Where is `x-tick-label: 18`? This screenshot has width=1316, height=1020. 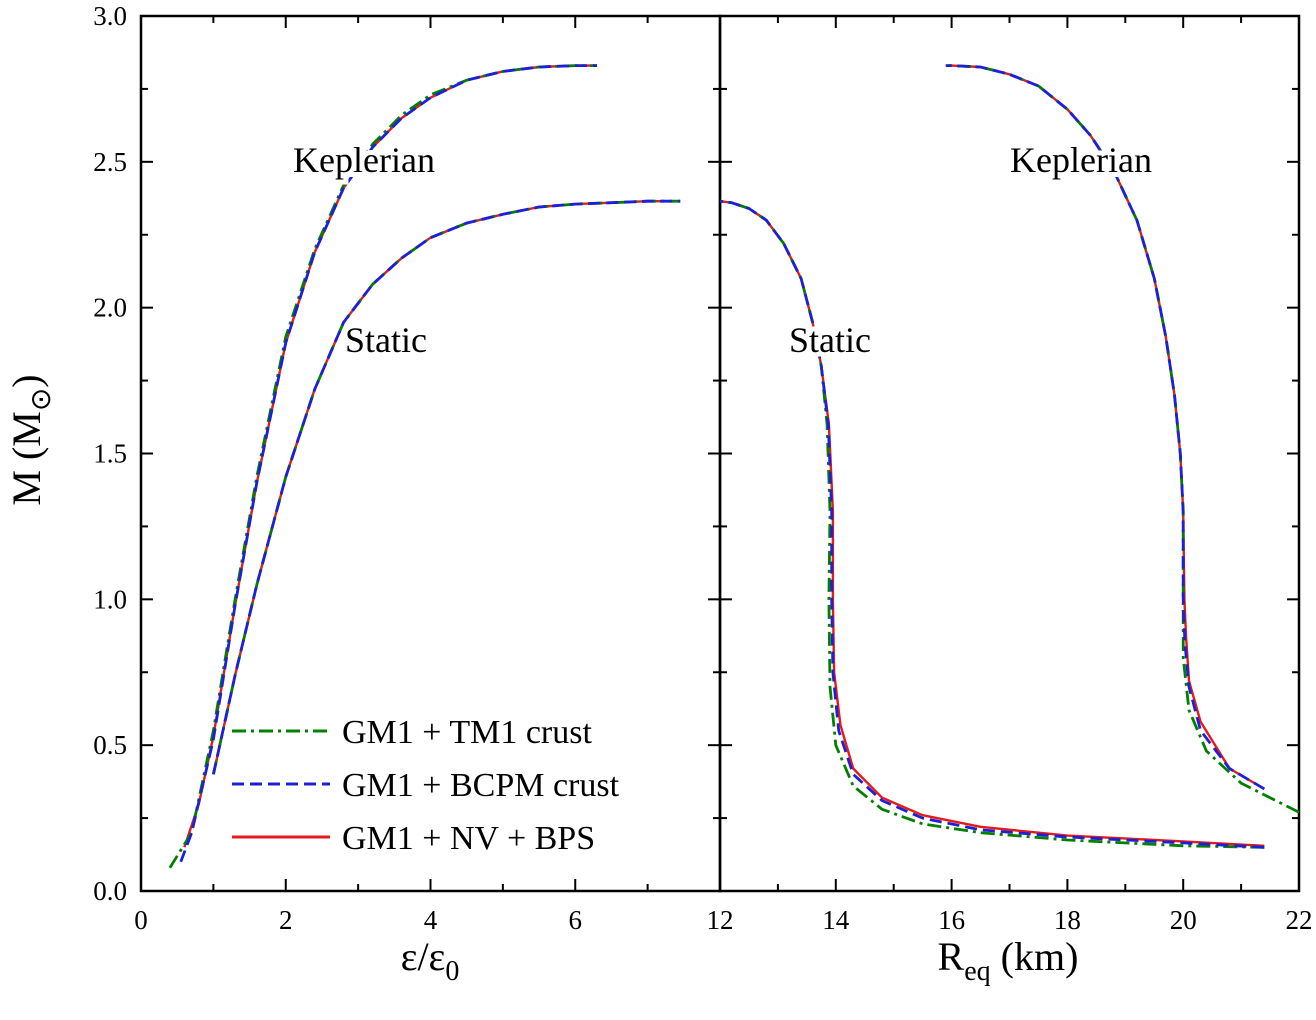 x-tick-label: 18 is located at coordinates (1067, 920).